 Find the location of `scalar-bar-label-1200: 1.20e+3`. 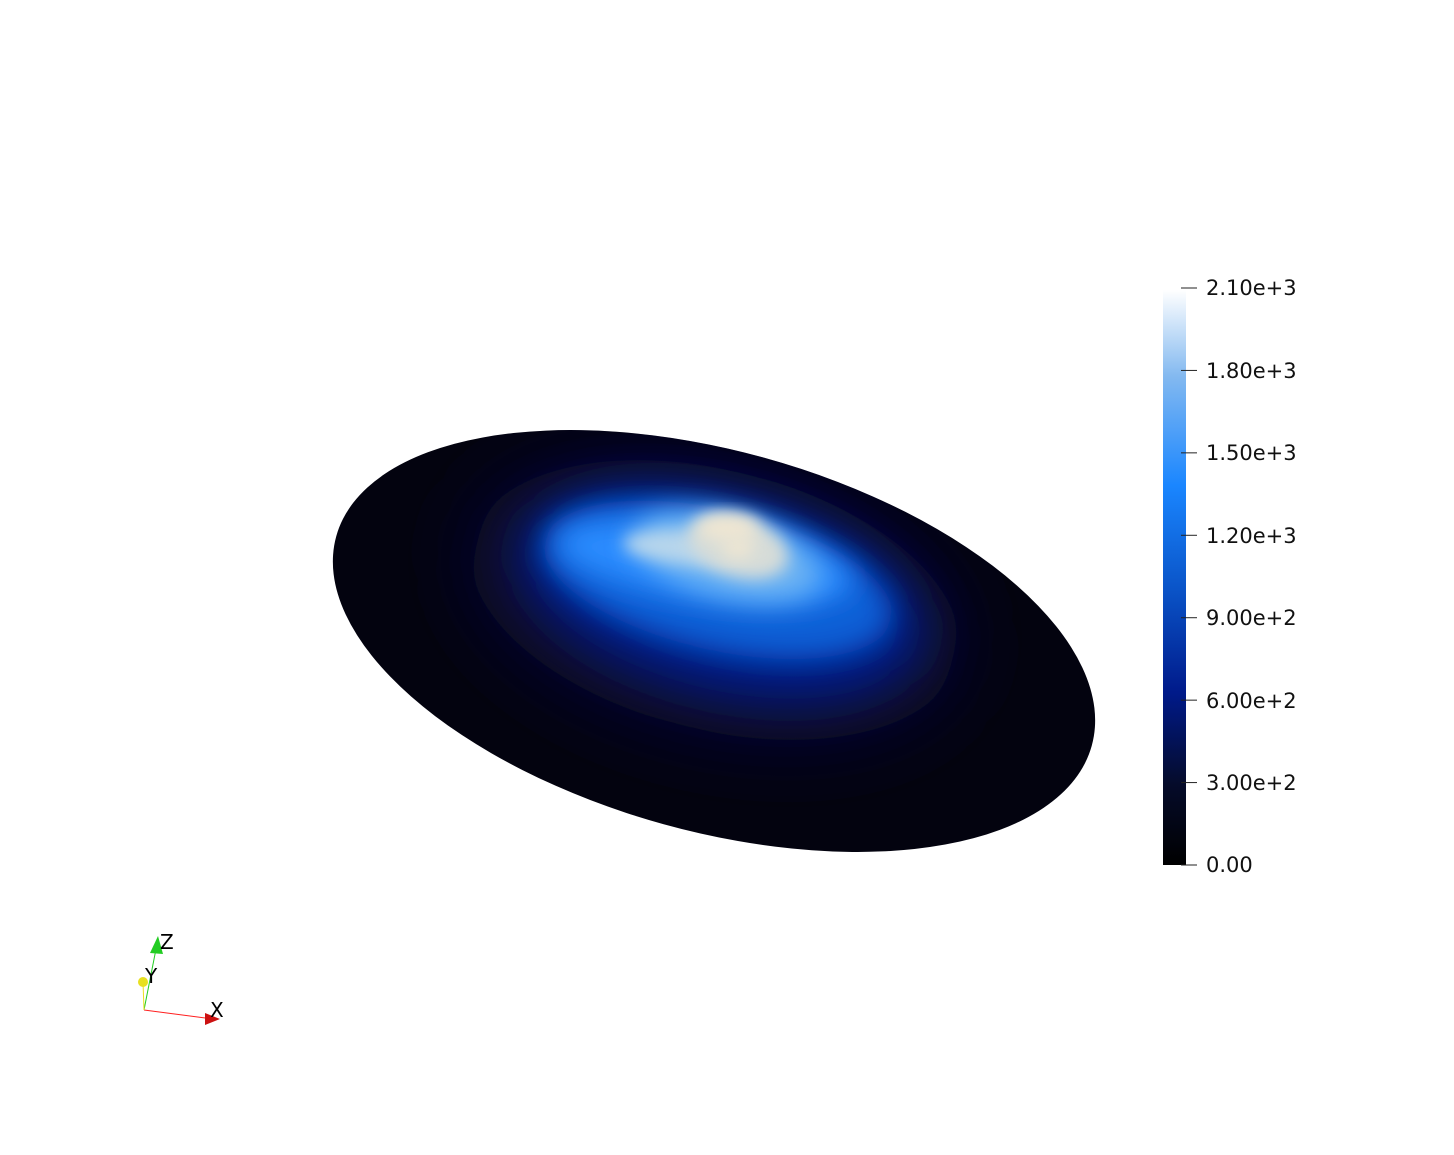

scalar-bar-label-1200: 1.20e+3 is located at coordinates (1251, 536).